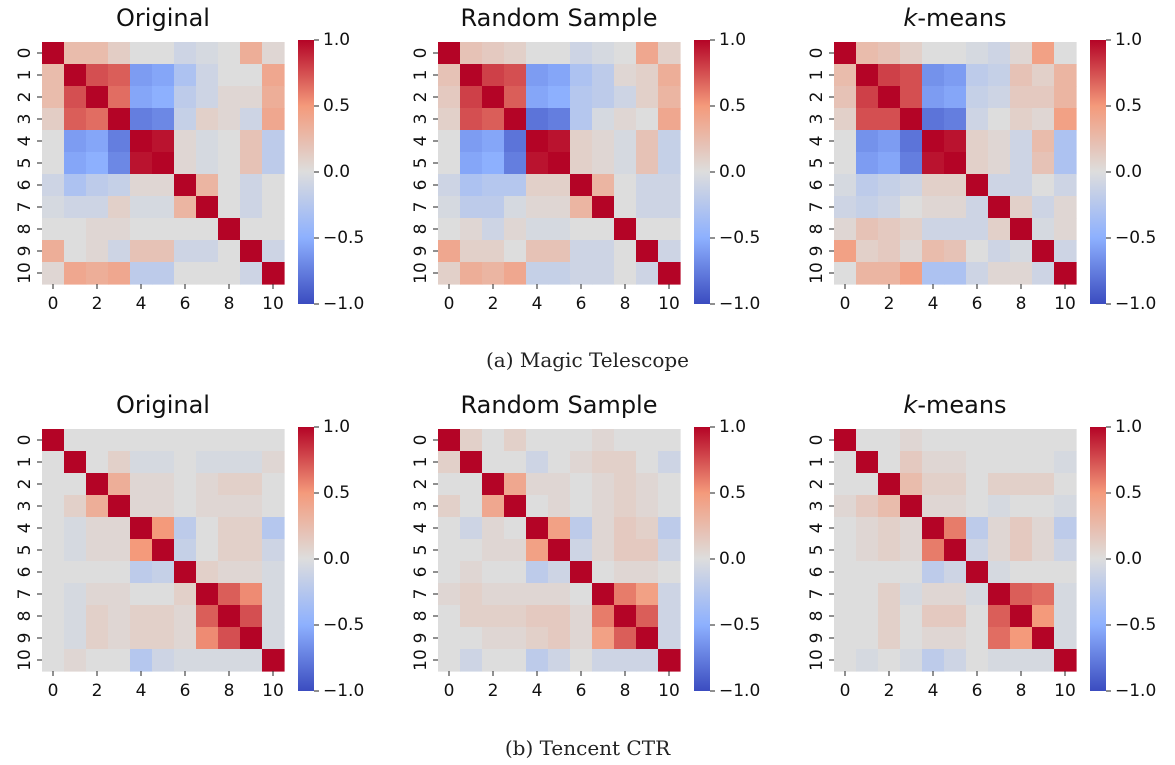  I want to click on chart-title-rest: -means, so click(961, 18).